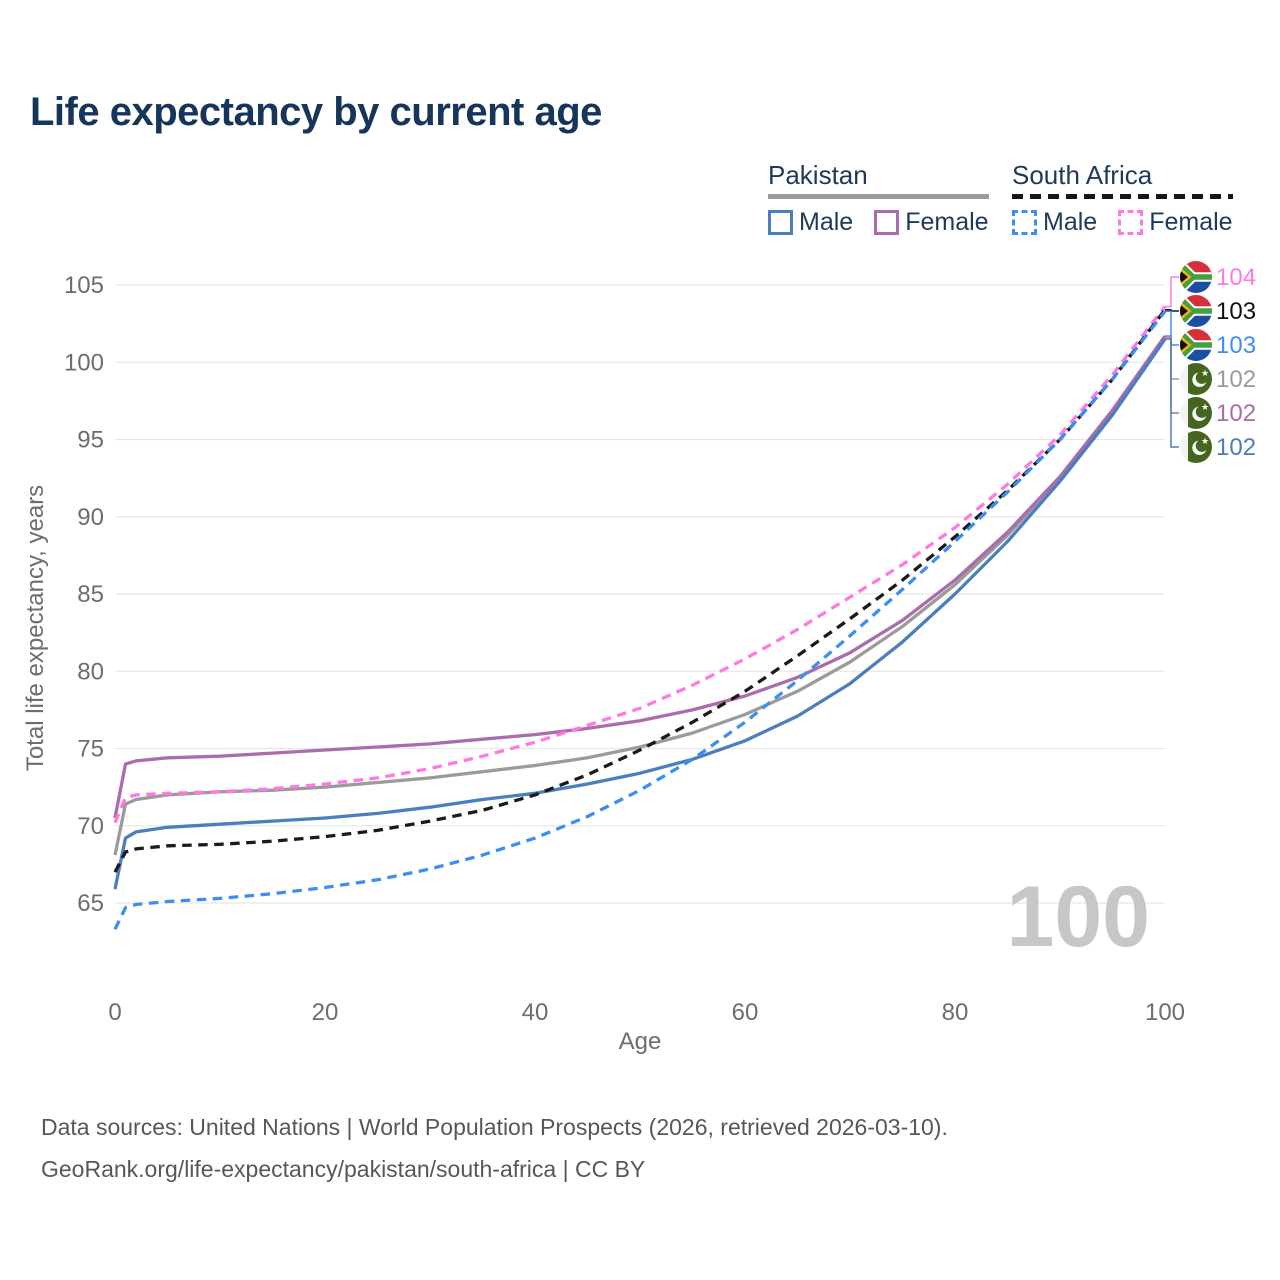  I want to click on page-title: Life expectancy by current age, so click(316, 112).